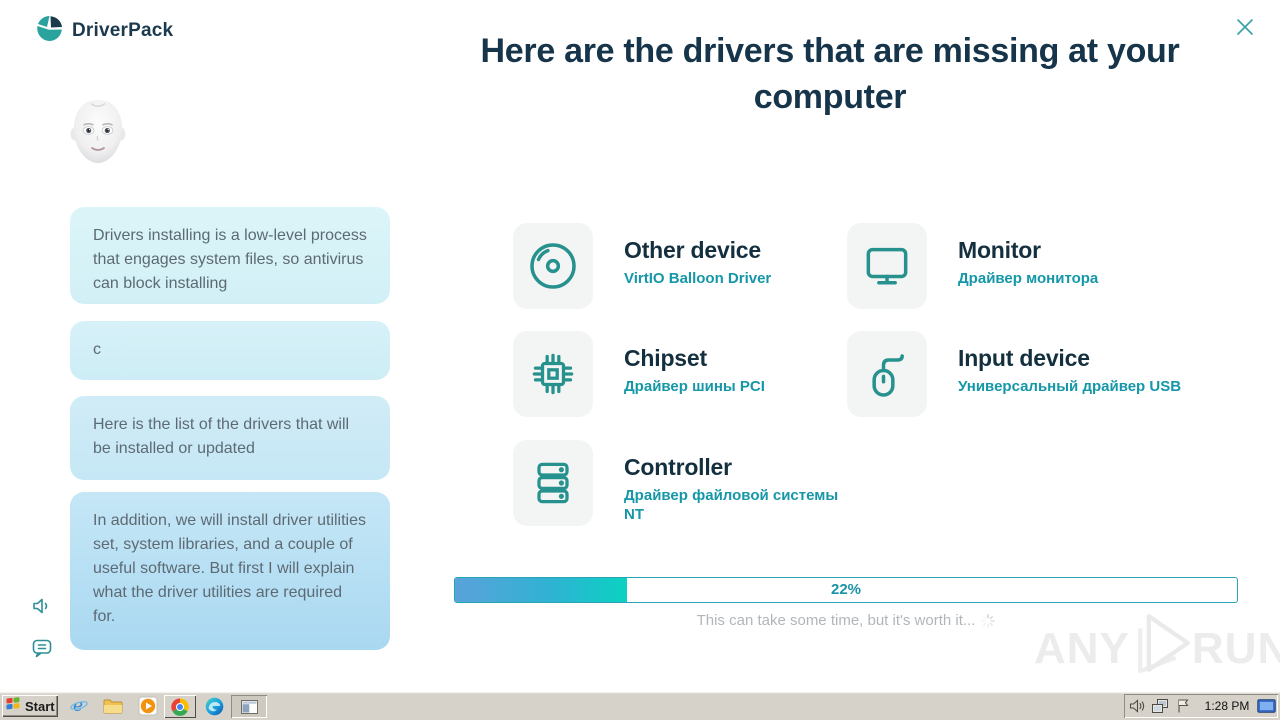 This screenshot has width=1280, height=720. What do you see at coordinates (1161, 648) in the screenshot?
I see `anyrun-play-icon` at bounding box center [1161, 648].